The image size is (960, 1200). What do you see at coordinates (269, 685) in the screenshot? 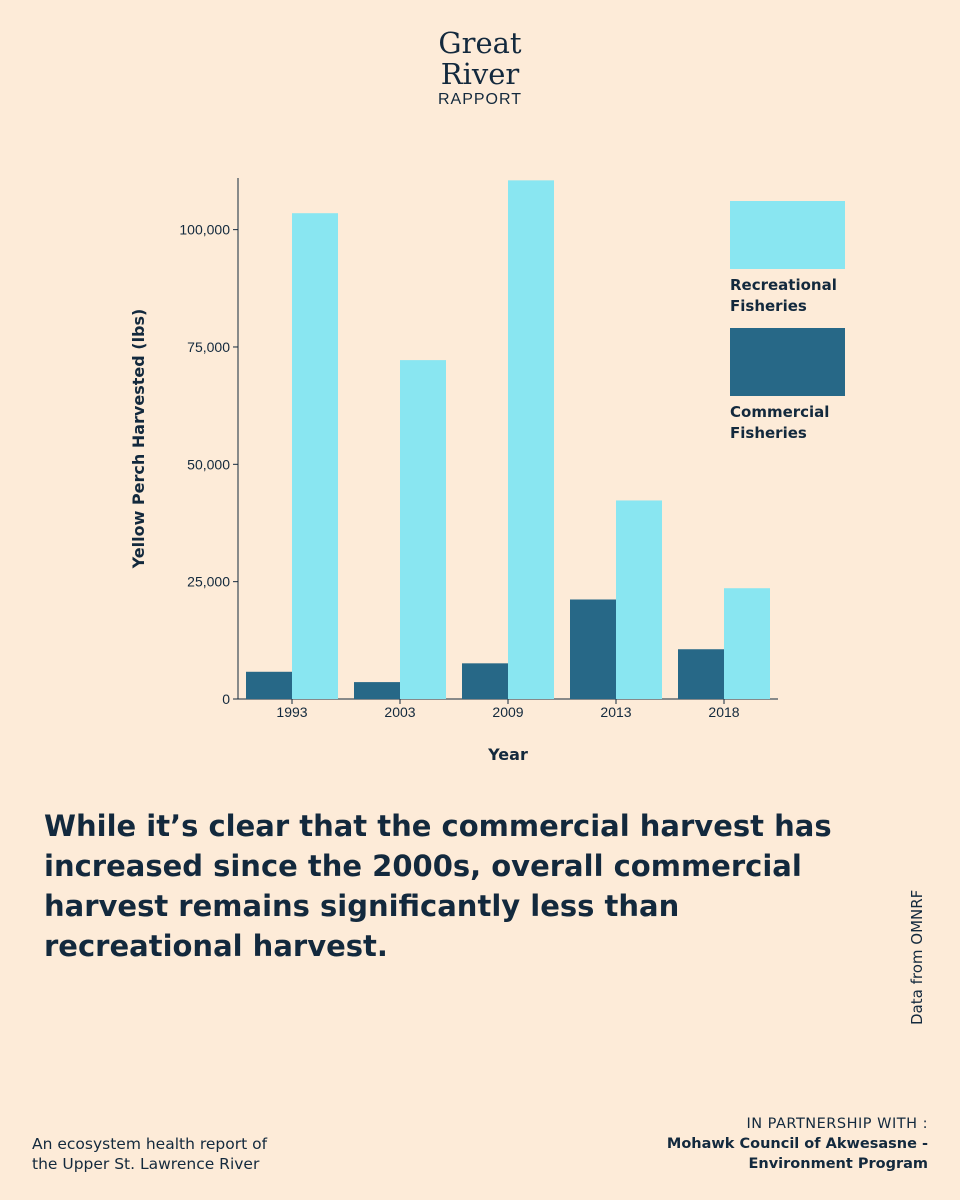
I see `commercial-bar-1993` at bounding box center [269, 685].